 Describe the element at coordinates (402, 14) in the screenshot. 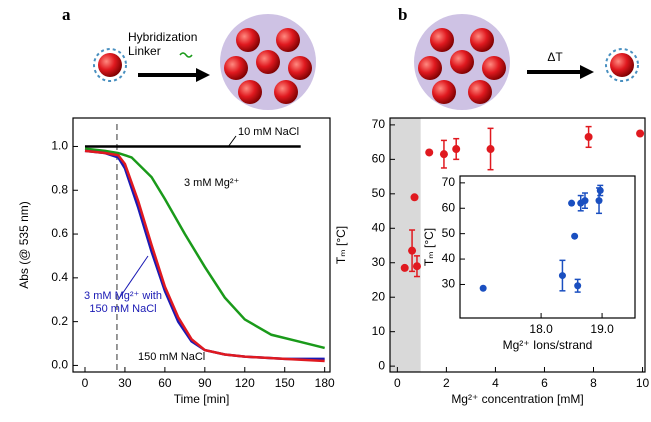

I see `panel-label: b` at that location.